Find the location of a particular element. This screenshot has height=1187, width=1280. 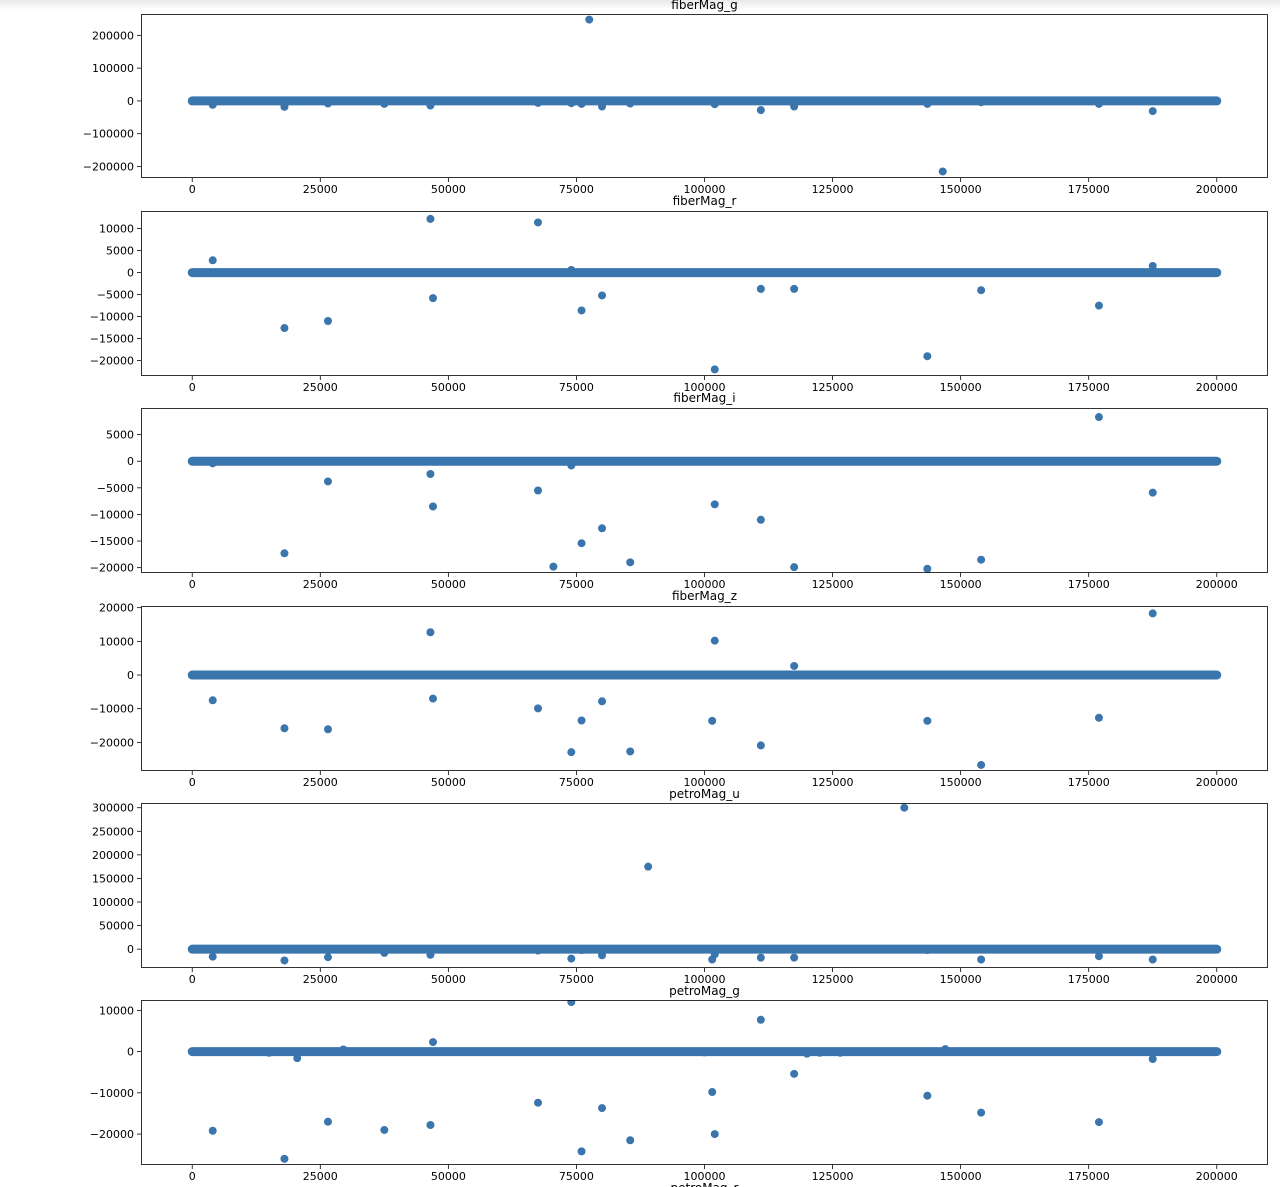

chart-title: fiberMag_g is located at coordinates (704, 6).